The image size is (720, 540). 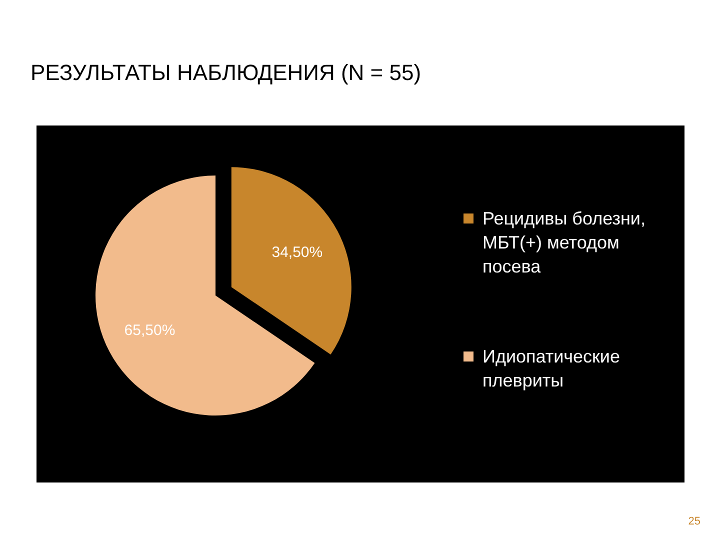 What do you see at coordinates (297, 252) in the screenshot?
I see `data-label: 34,50%` at bounding box center [297, 252].